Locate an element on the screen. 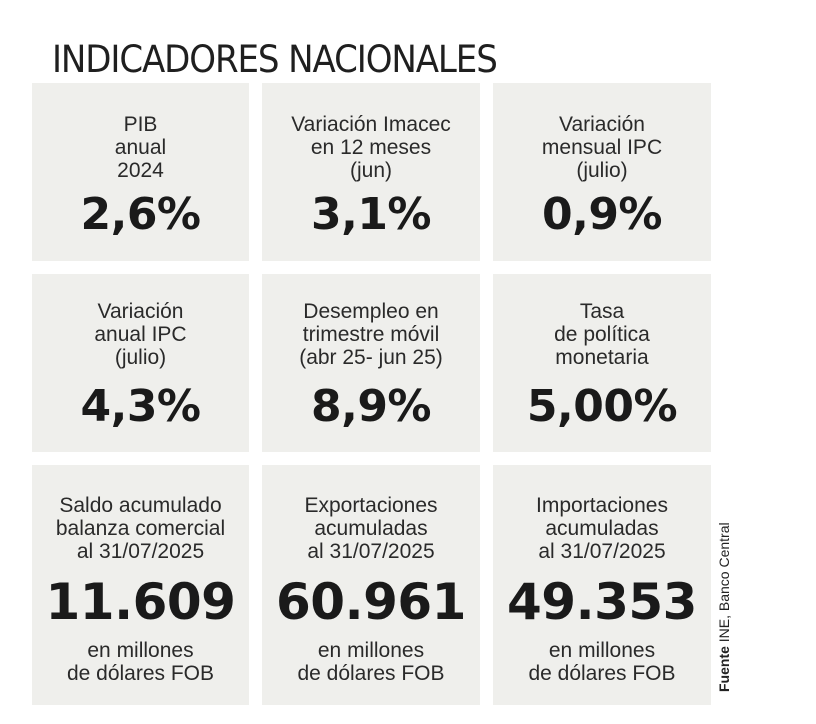  indicator-label: Variación Imacec en 12 meses (jun) is located at coordinates (371, 147).